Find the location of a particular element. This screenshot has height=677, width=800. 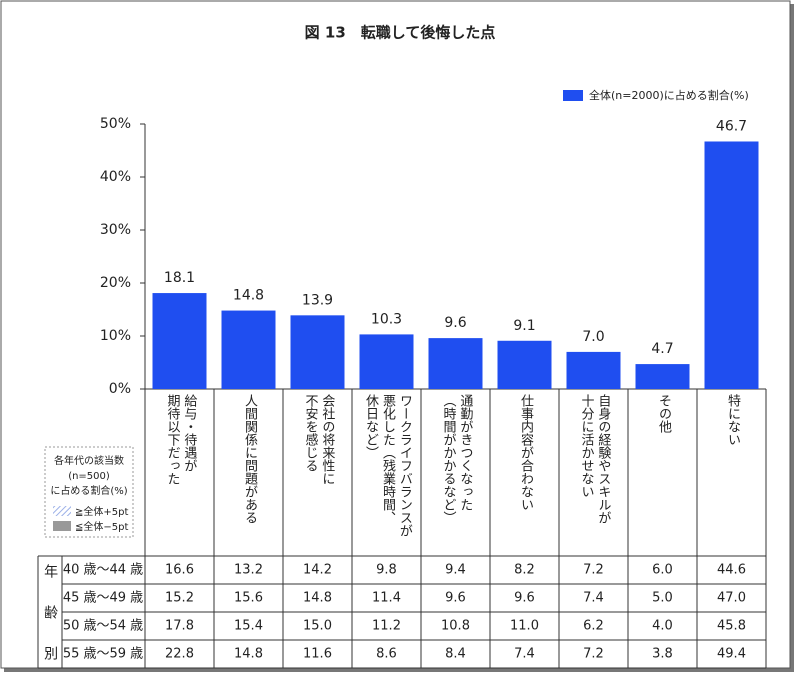

category-label: ワークライフバランスが 悪化した（残業時間、 休日など） is located at coordinates (387, 465).